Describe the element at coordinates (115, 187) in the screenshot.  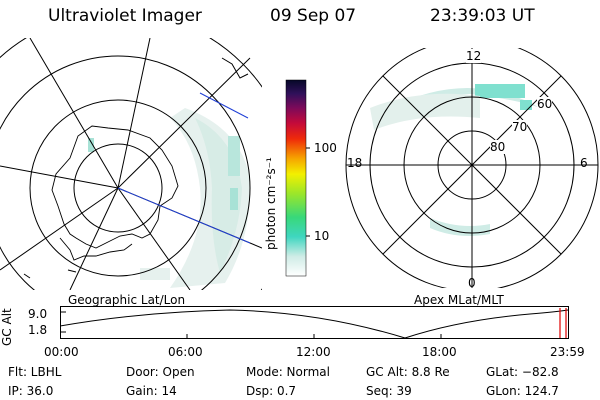
I see `continent-outline` at that location.